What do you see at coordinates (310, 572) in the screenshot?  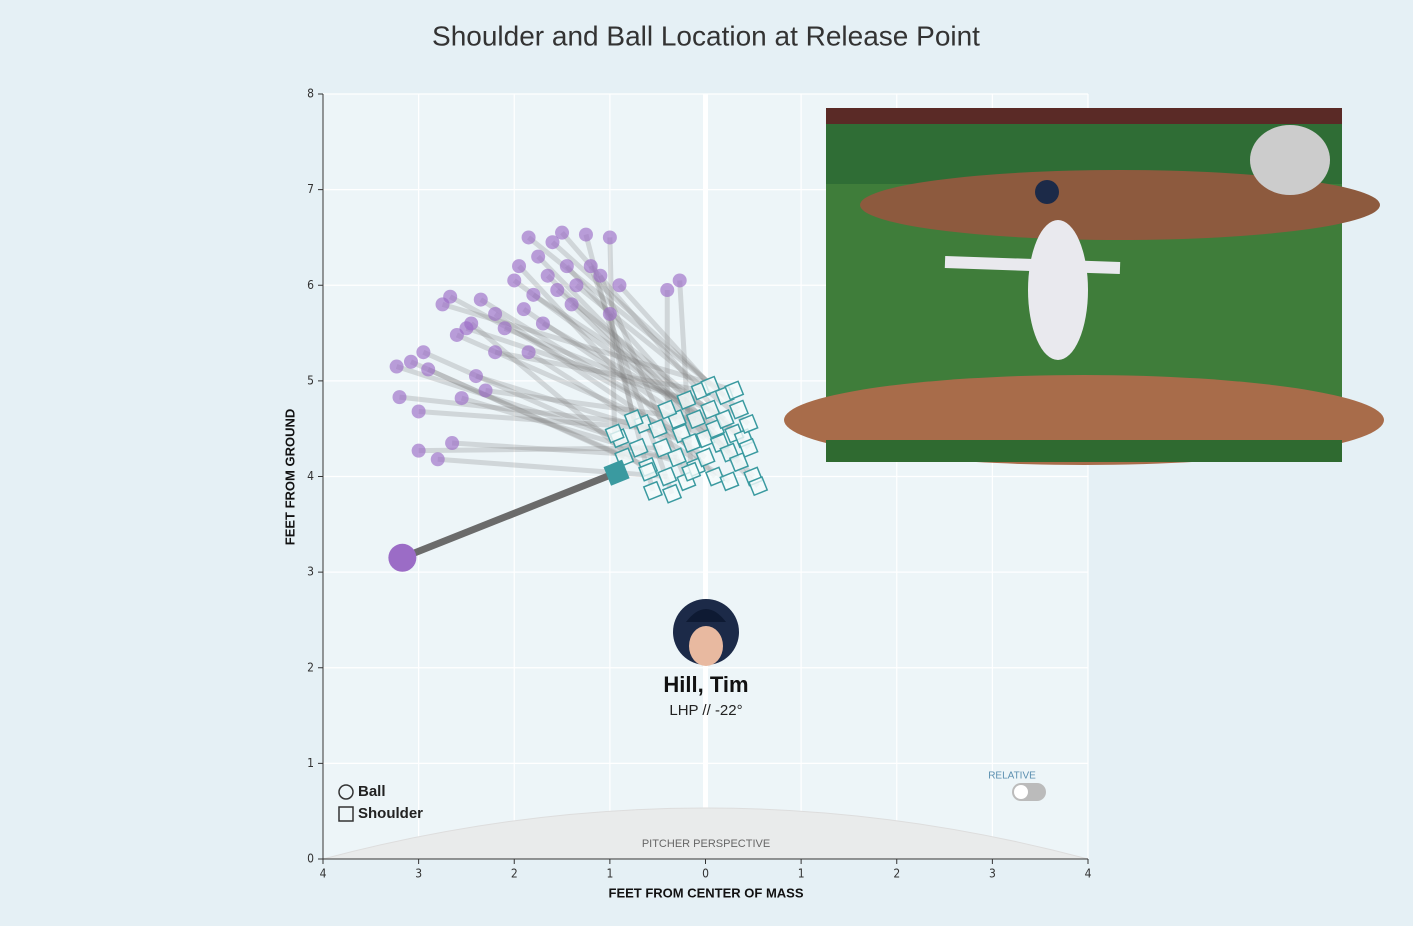 I see `y-tick-label: 3` at bounding box center [310, 572].